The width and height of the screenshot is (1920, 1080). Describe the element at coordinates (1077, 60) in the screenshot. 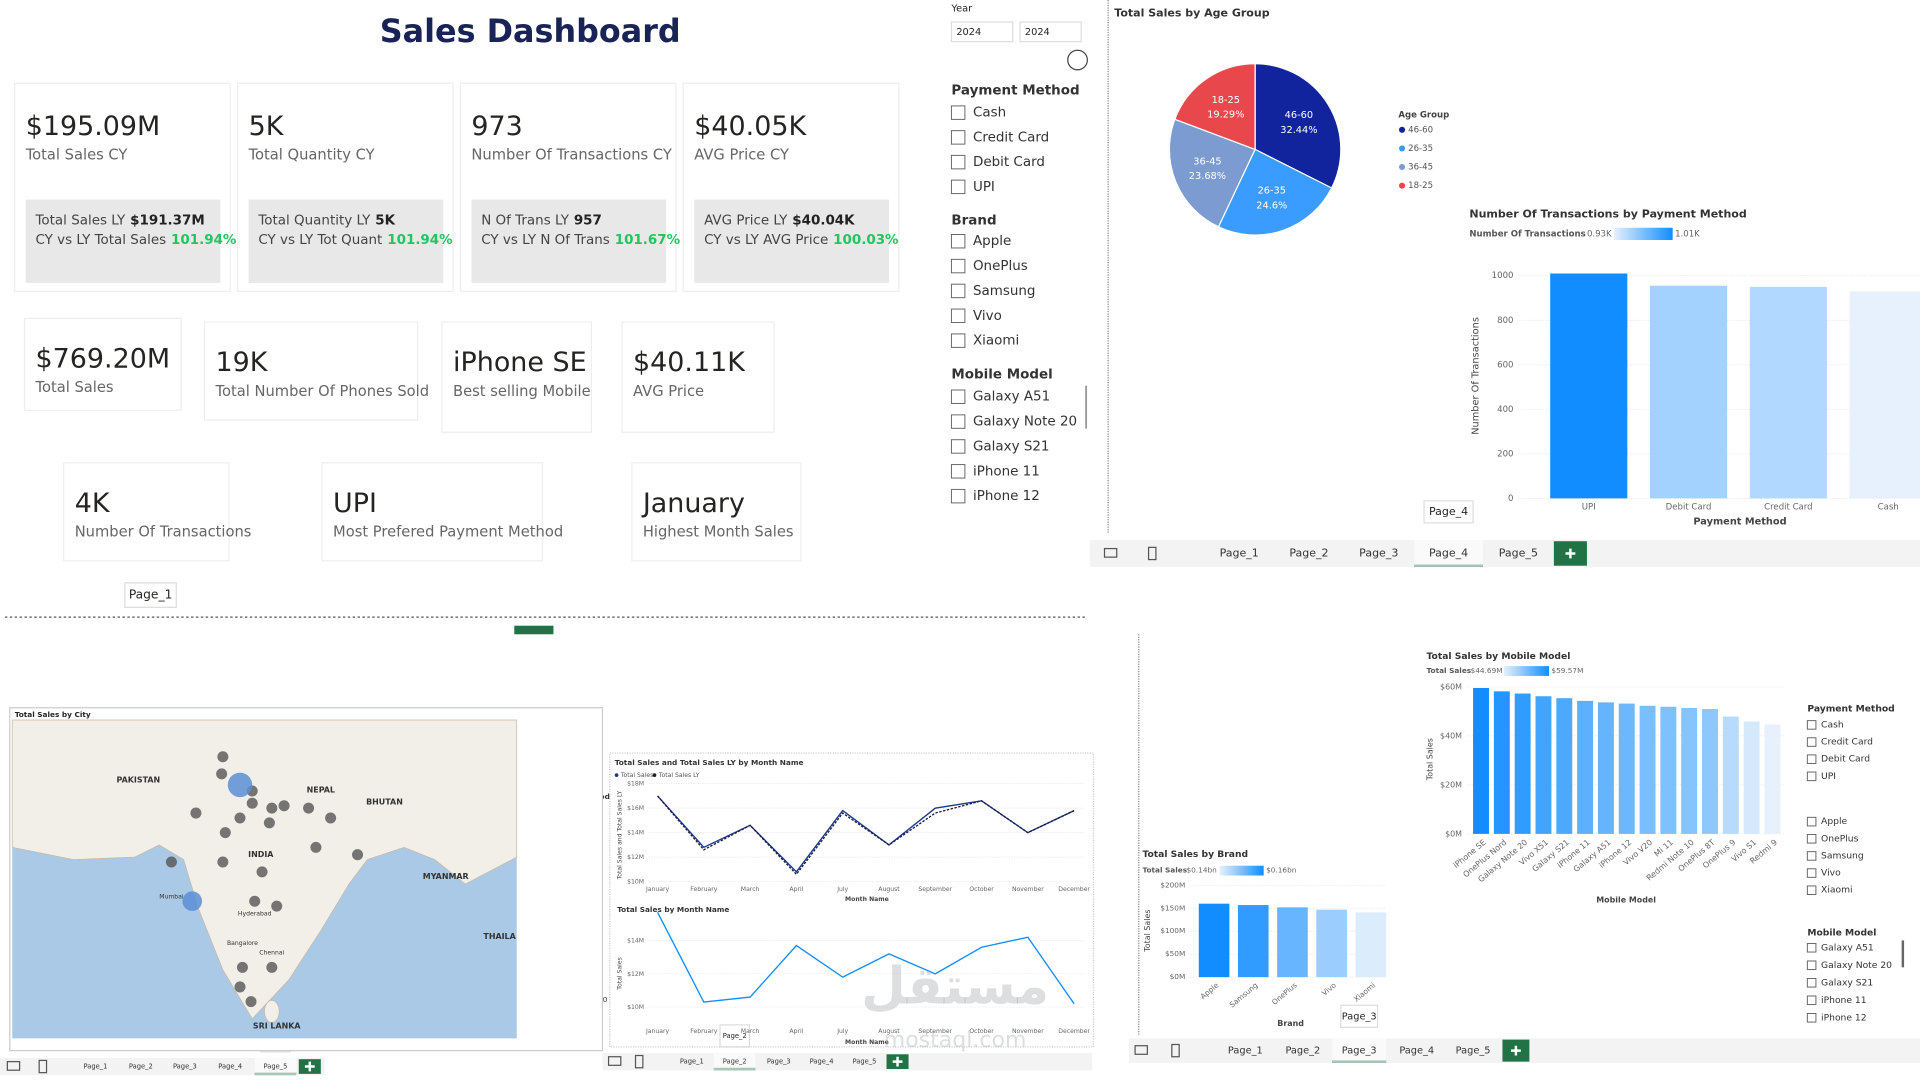

I see `year-slider-handle` at that location.